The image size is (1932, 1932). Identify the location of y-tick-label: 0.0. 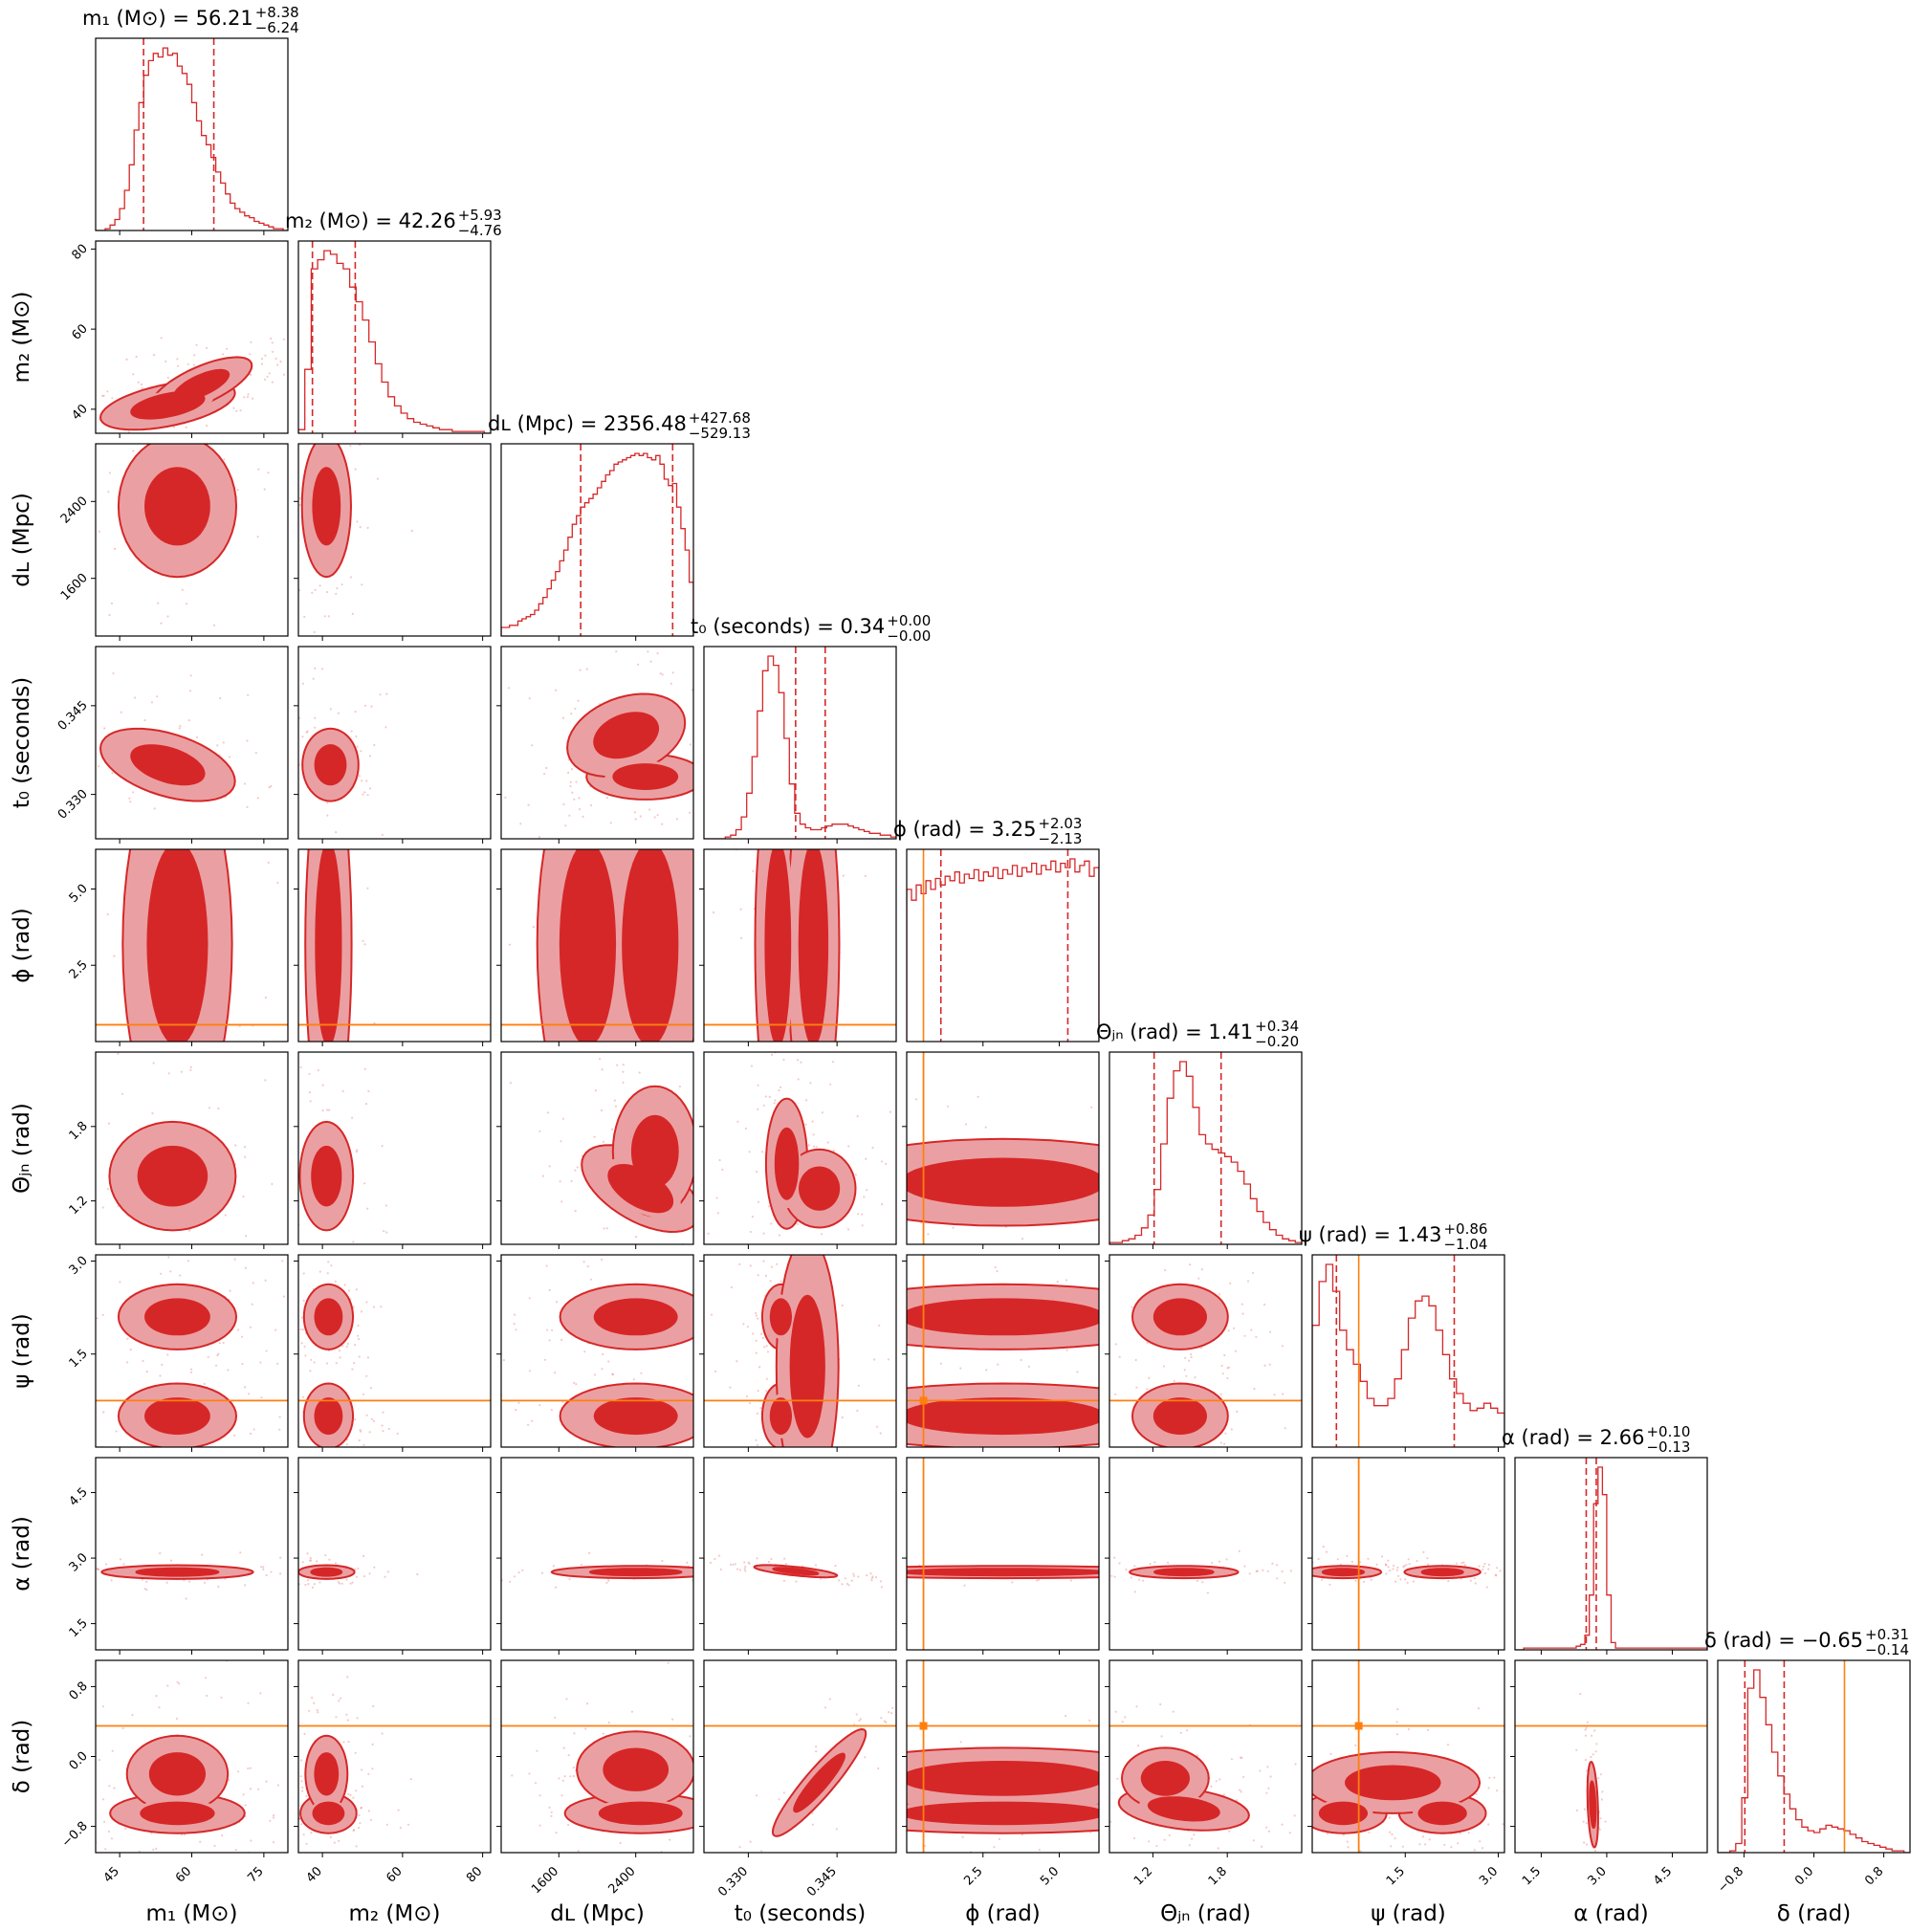
(79, 1761).